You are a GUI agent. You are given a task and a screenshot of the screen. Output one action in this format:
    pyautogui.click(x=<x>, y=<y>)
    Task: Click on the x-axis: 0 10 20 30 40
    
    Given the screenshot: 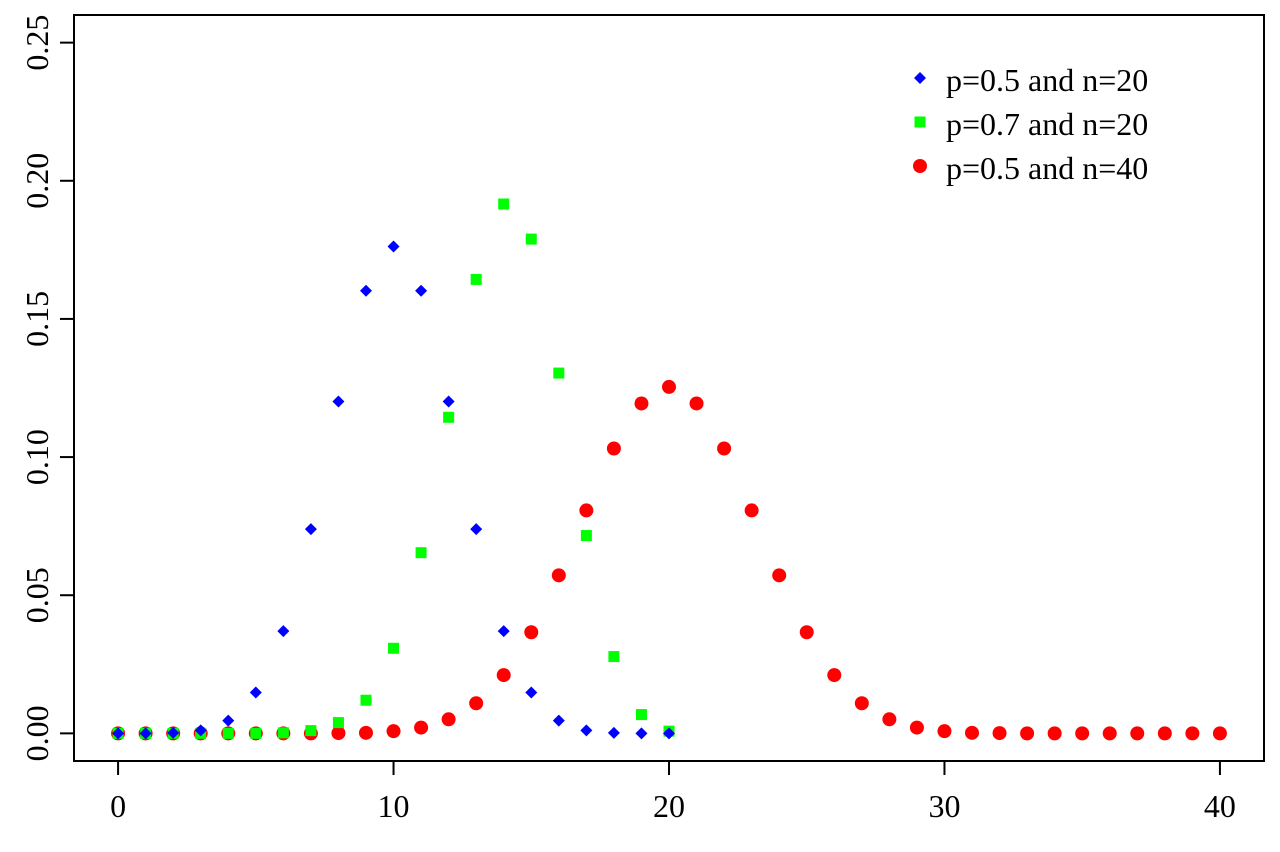 What is the action you would take?
    pyautogui.click(x=673, y=792)
    